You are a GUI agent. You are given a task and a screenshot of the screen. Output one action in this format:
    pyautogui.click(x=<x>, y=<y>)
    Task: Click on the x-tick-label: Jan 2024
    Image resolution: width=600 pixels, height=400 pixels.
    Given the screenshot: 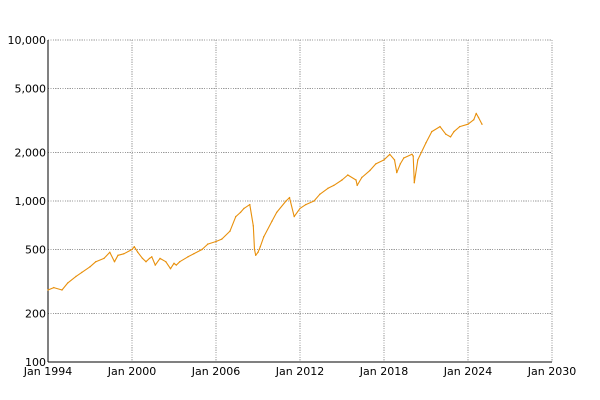 What is the action you would take?
    pyautogui.click(x=467, y=371)
    